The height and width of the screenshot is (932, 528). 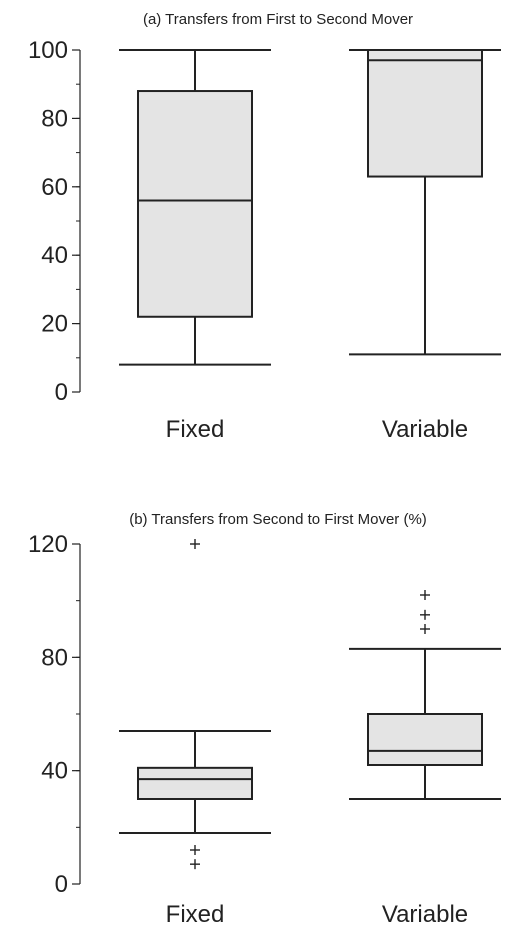 I want to click on panel-a-variable-box, so click(x=425, y=202).